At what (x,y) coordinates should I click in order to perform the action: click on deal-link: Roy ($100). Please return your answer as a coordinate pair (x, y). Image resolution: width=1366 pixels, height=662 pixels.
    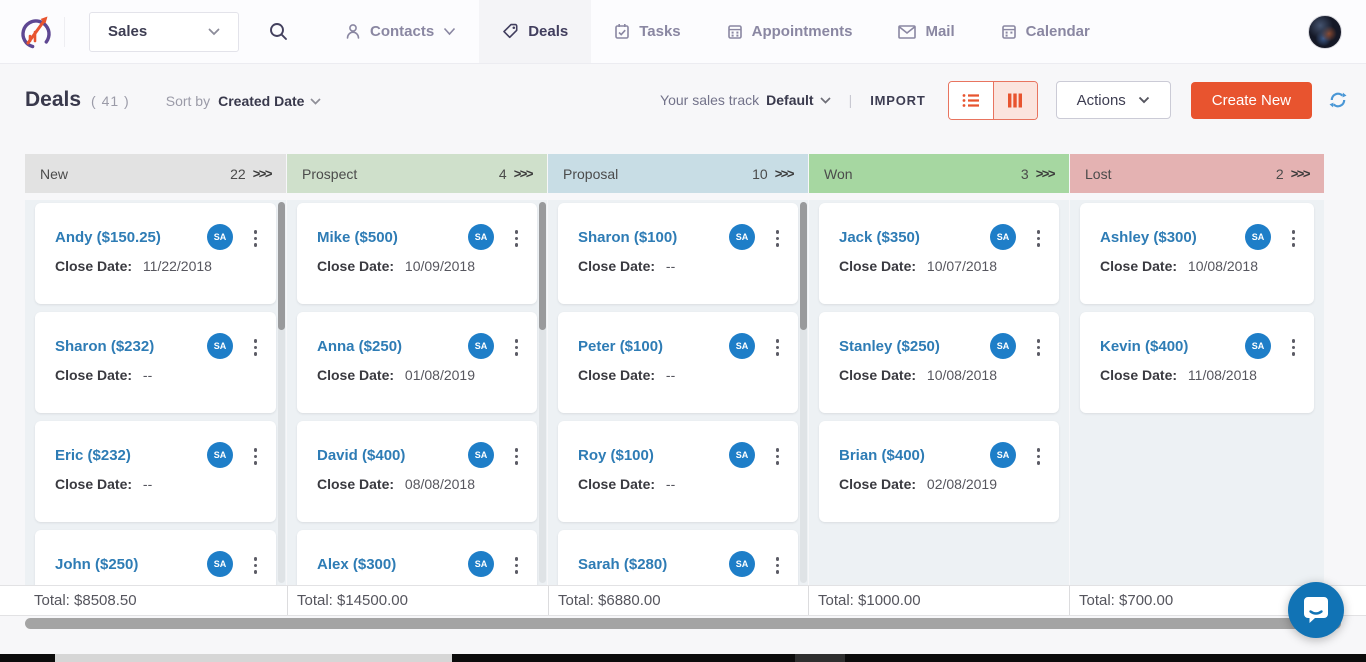
    Looking at the image, I should click on (616, 455).